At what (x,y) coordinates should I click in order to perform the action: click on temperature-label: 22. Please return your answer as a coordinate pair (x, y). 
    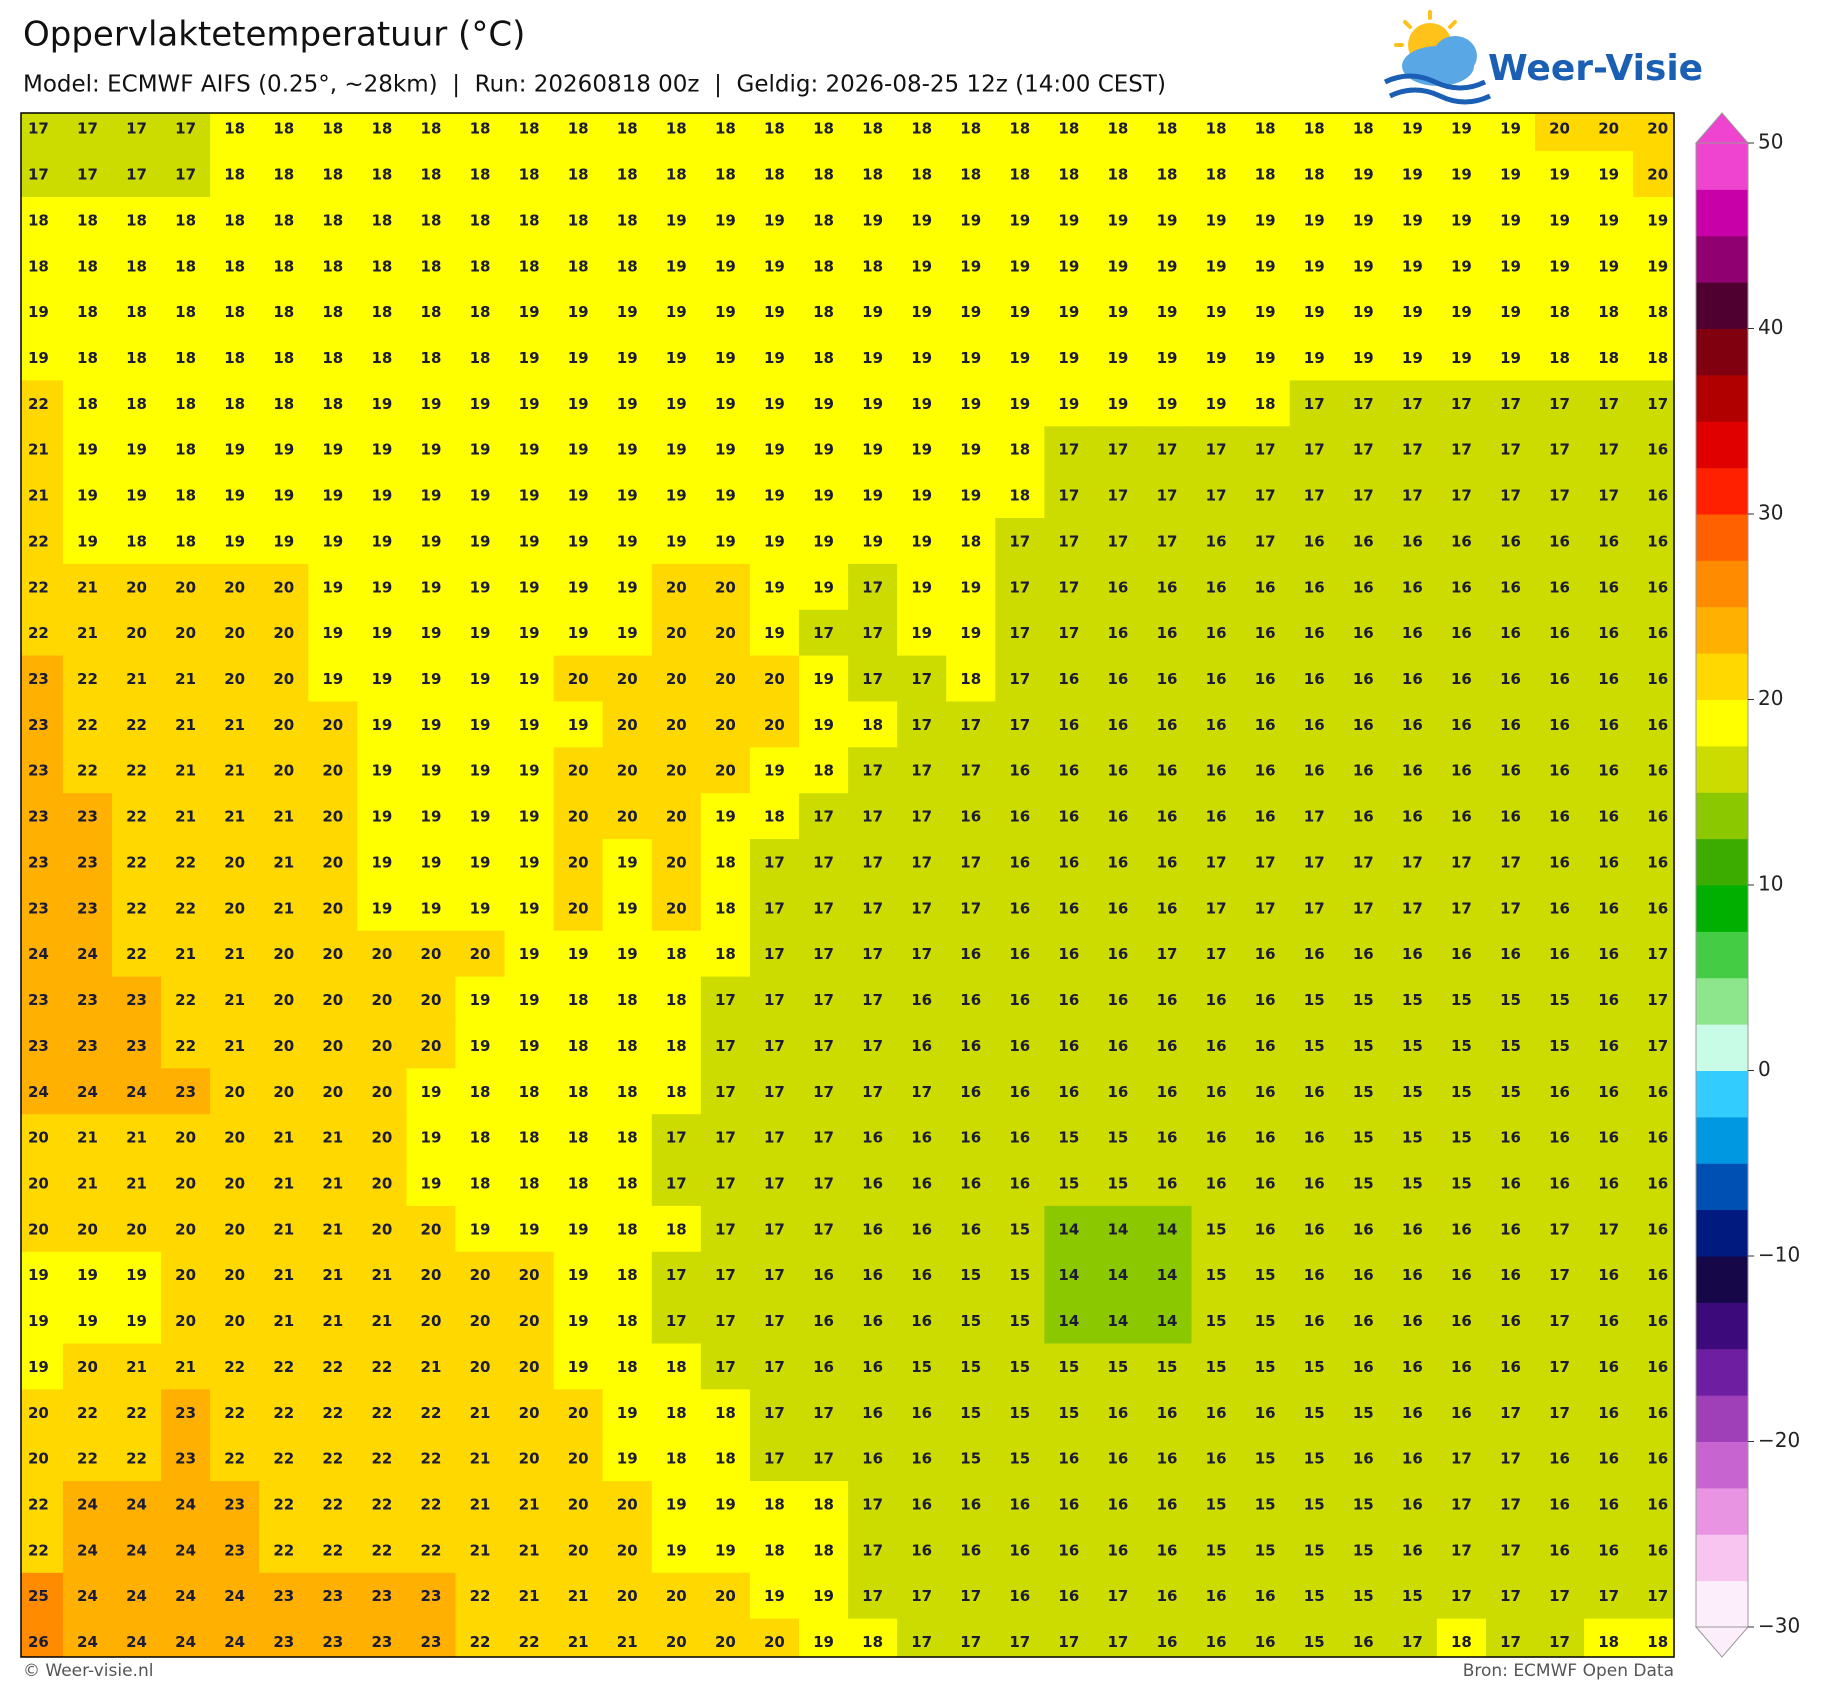
    Looking at the image, I should click on (283, 1550).